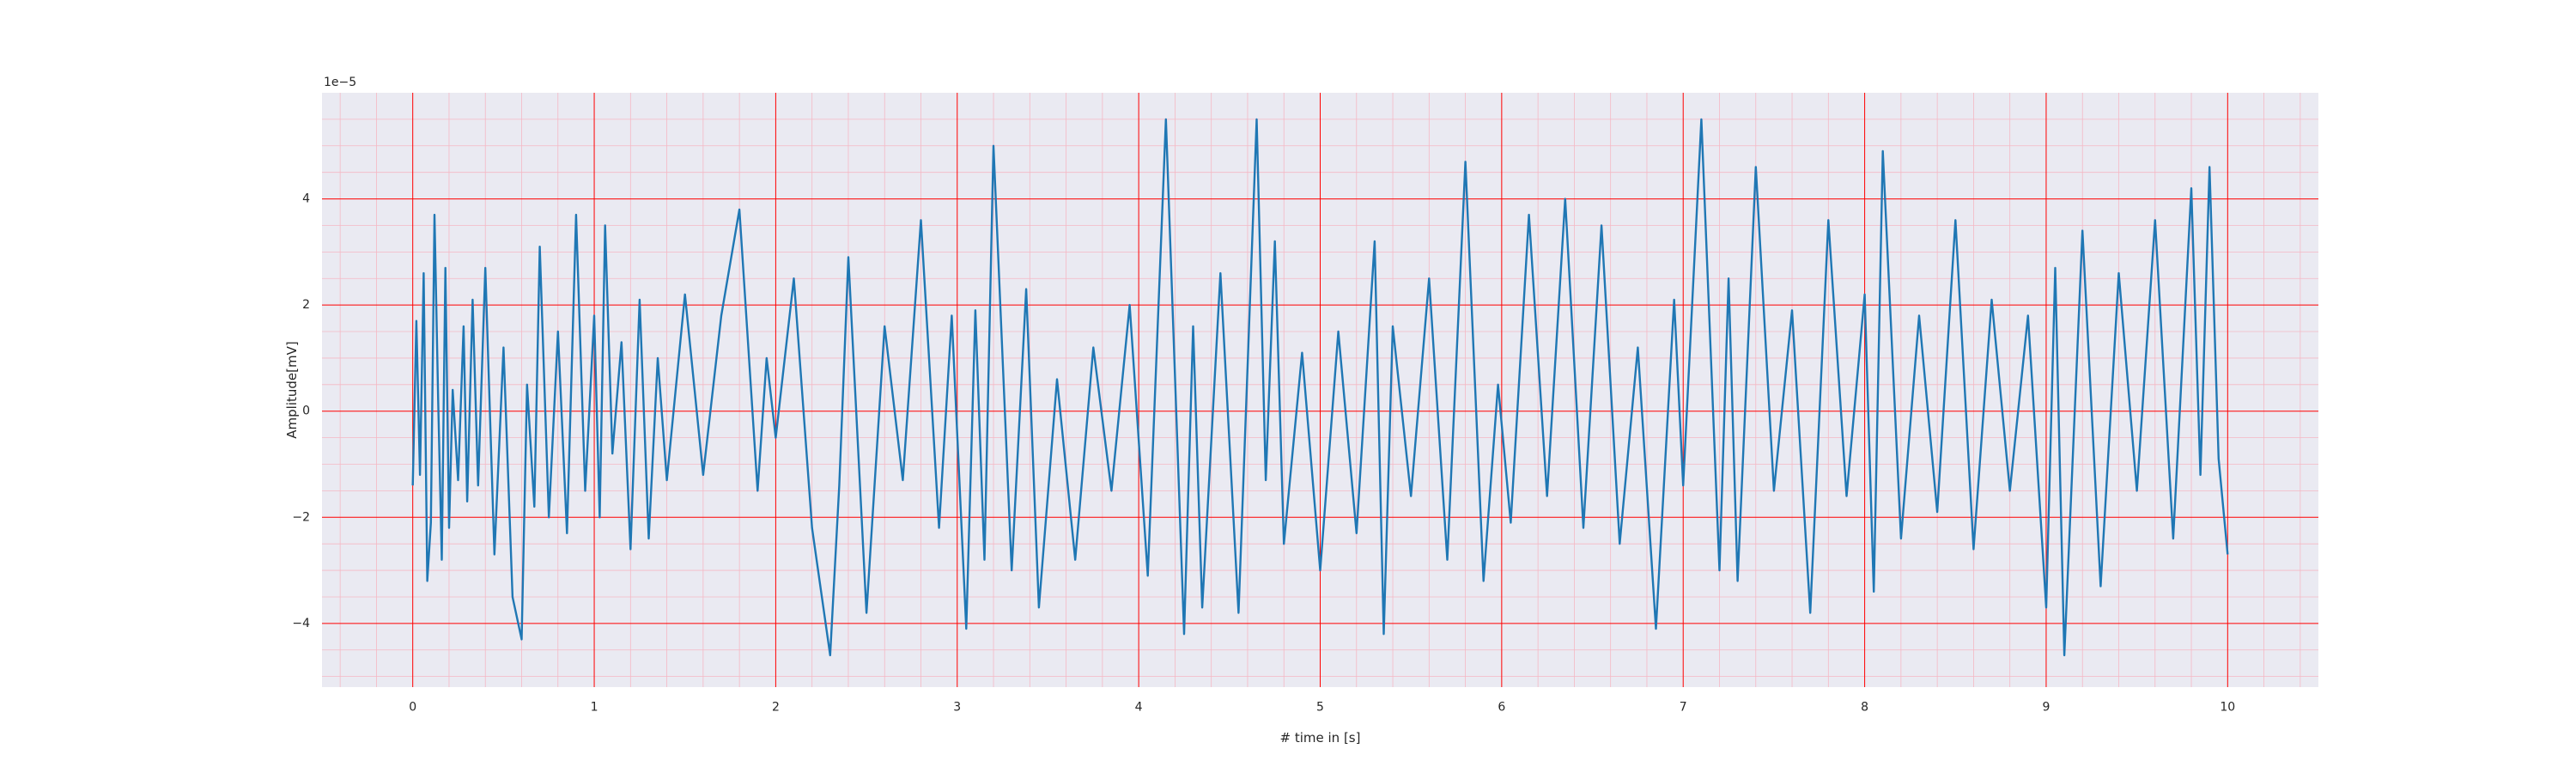  What do you see at coordinates (1502, 708) in the screenshot?
I see `x-tick-label: 6` at bounding box center [1502, 708].